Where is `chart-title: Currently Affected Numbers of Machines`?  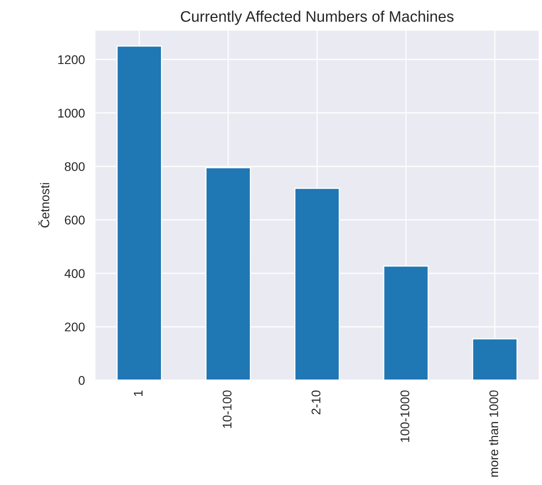
chart-title: Currently Affected Numbers of Machines is located at coordinates (317, 17).